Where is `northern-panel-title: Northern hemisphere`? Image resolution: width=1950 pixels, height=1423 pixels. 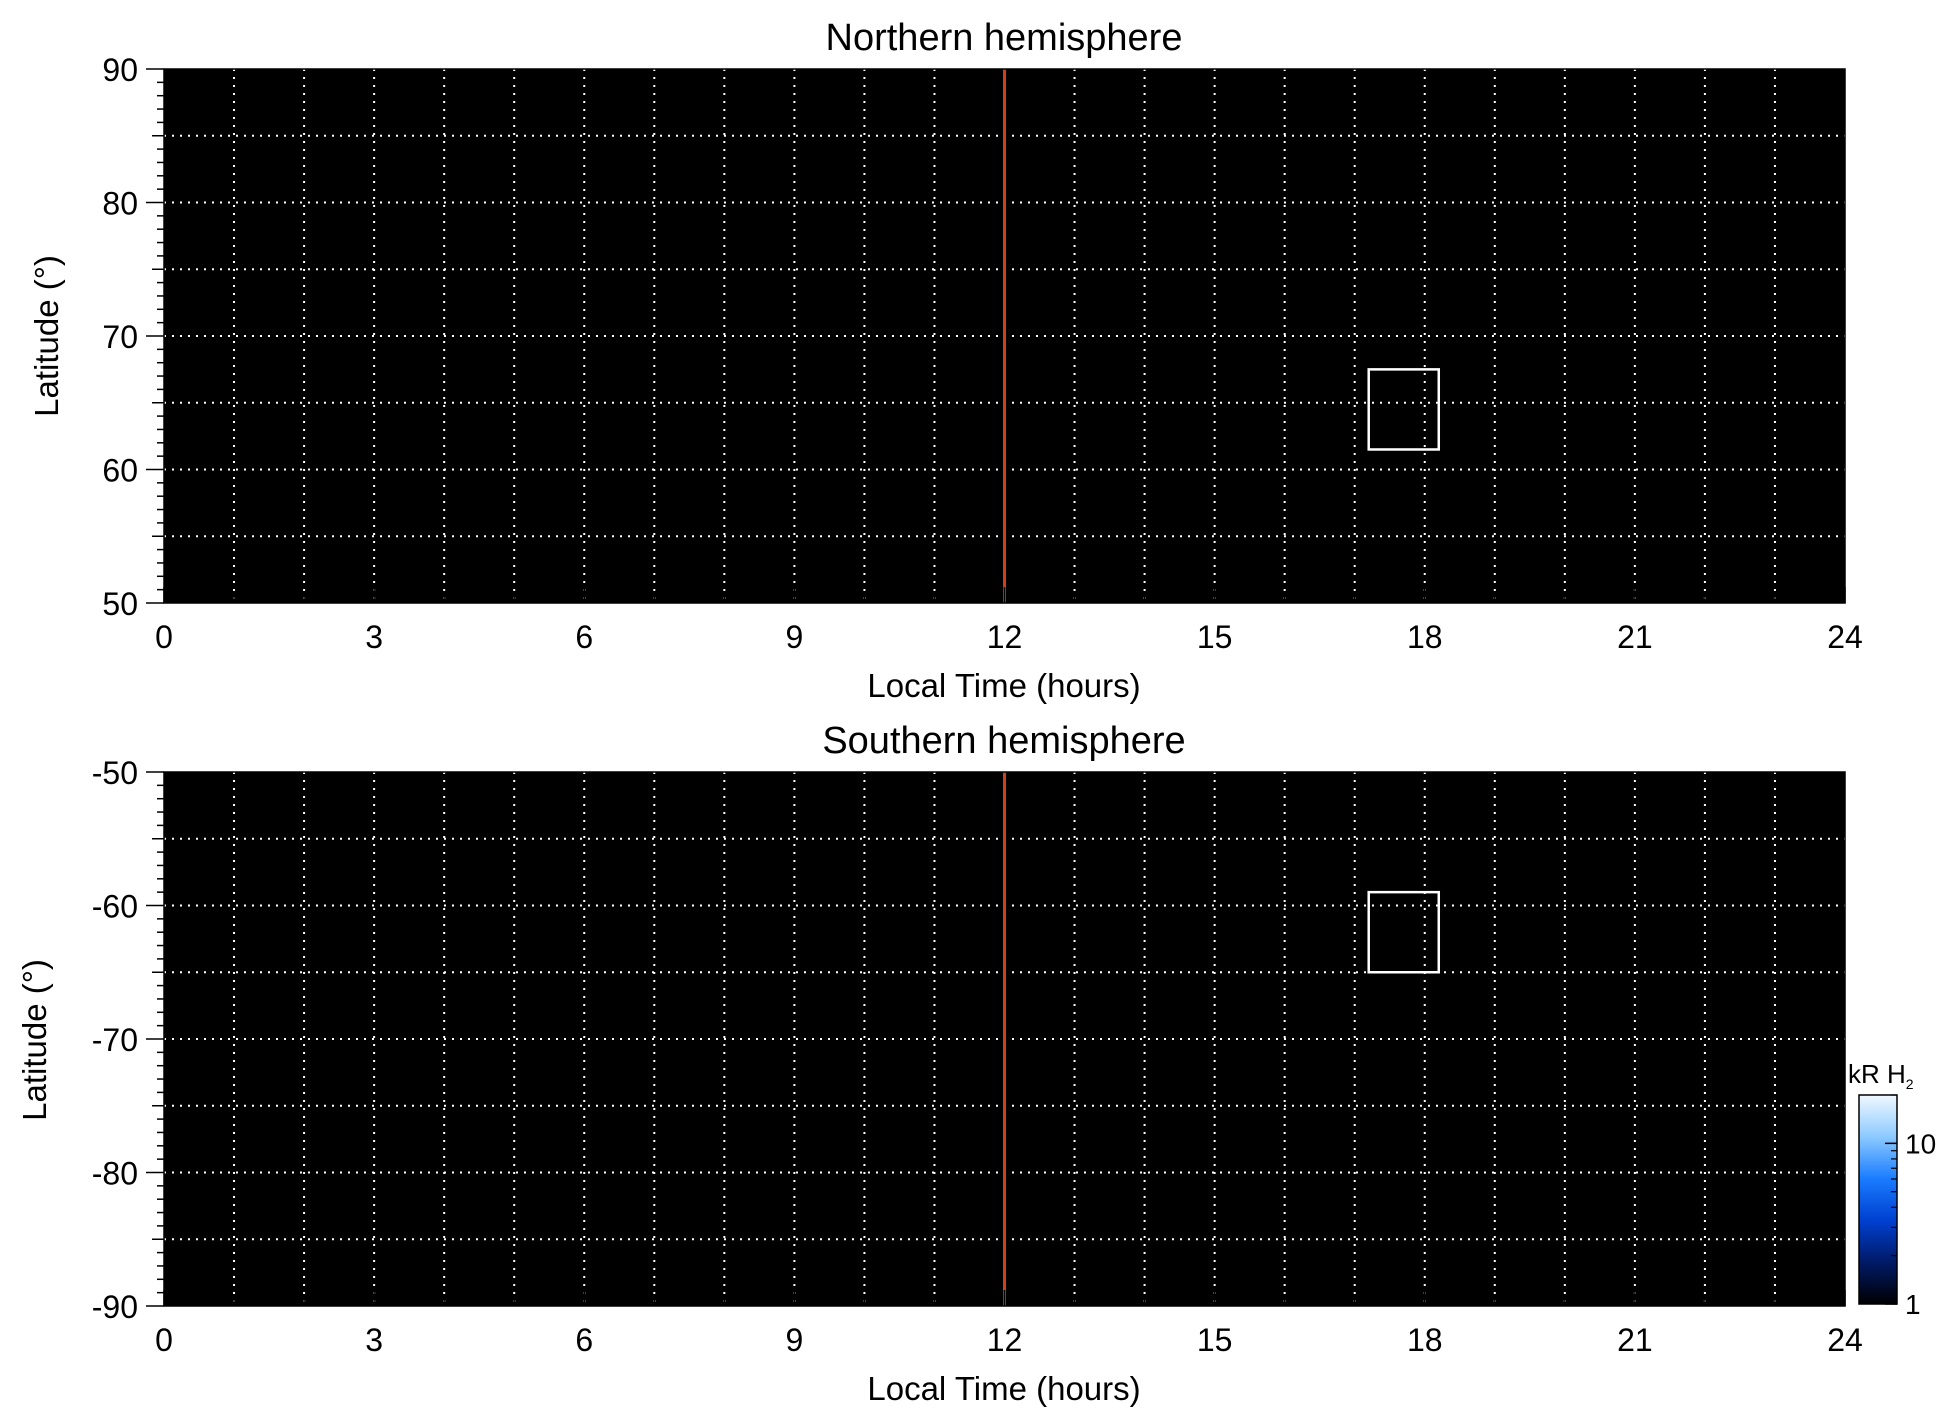 northern-panel-title: Northern hemisphere is located at coordinates (1004, 38).